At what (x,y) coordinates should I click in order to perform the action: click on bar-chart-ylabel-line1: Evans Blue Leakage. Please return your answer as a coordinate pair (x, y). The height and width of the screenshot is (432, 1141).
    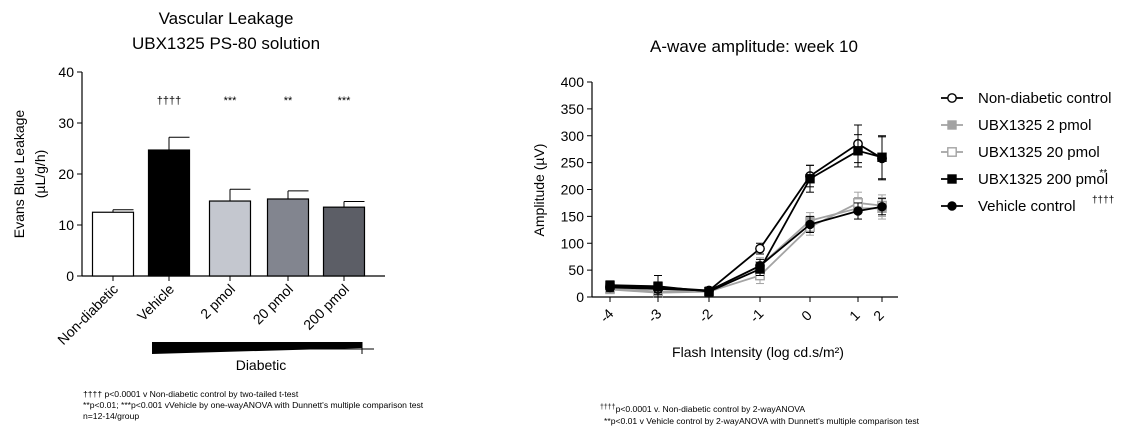
    Looking at the image, I should click on (19, 174).